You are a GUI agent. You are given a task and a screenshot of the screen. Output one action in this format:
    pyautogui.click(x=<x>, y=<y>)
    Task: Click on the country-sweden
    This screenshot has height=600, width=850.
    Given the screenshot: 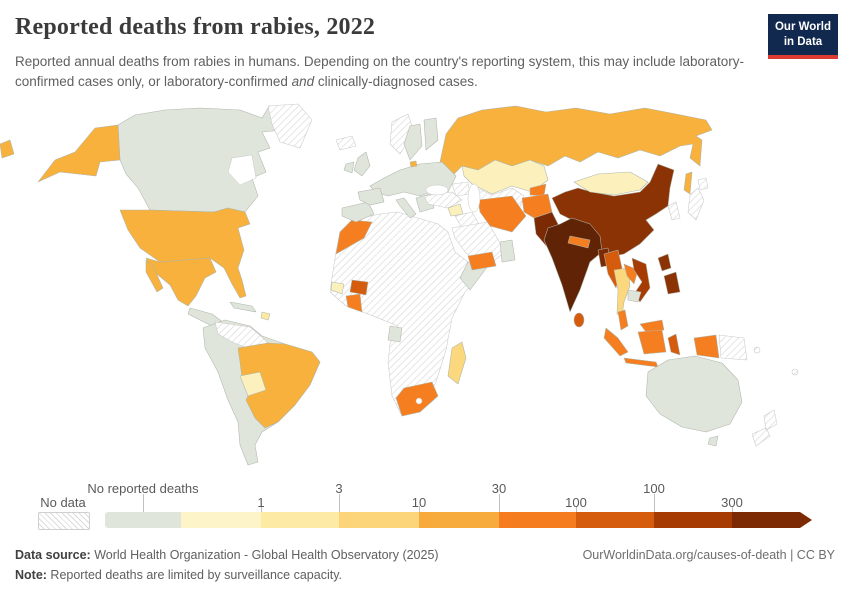 What is the action you would take?
    pyautogui.click(x=413, y=142)
    